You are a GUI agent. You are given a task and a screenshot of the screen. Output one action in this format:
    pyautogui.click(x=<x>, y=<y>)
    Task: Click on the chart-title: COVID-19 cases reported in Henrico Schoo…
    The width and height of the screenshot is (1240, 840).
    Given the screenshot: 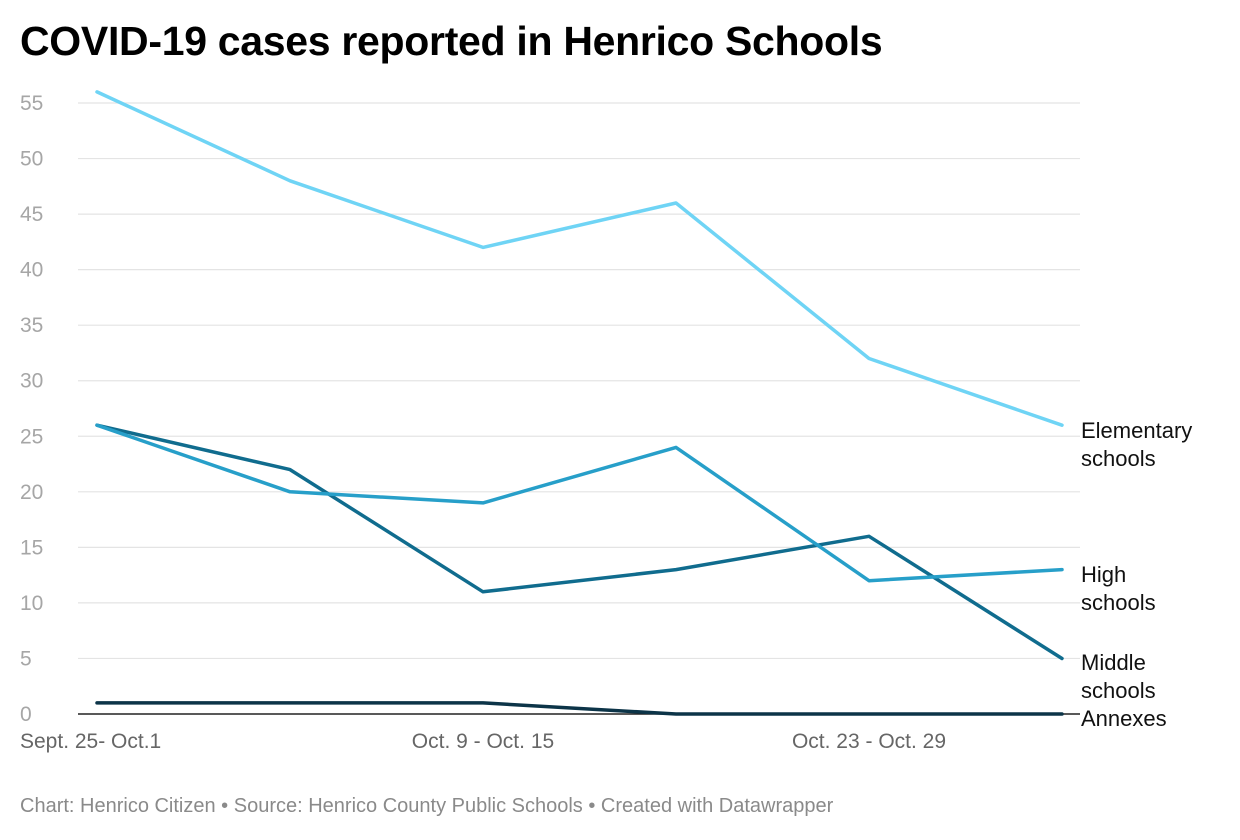 What is the action you would take?
    pyautogui.click(x=451, y=41)
    